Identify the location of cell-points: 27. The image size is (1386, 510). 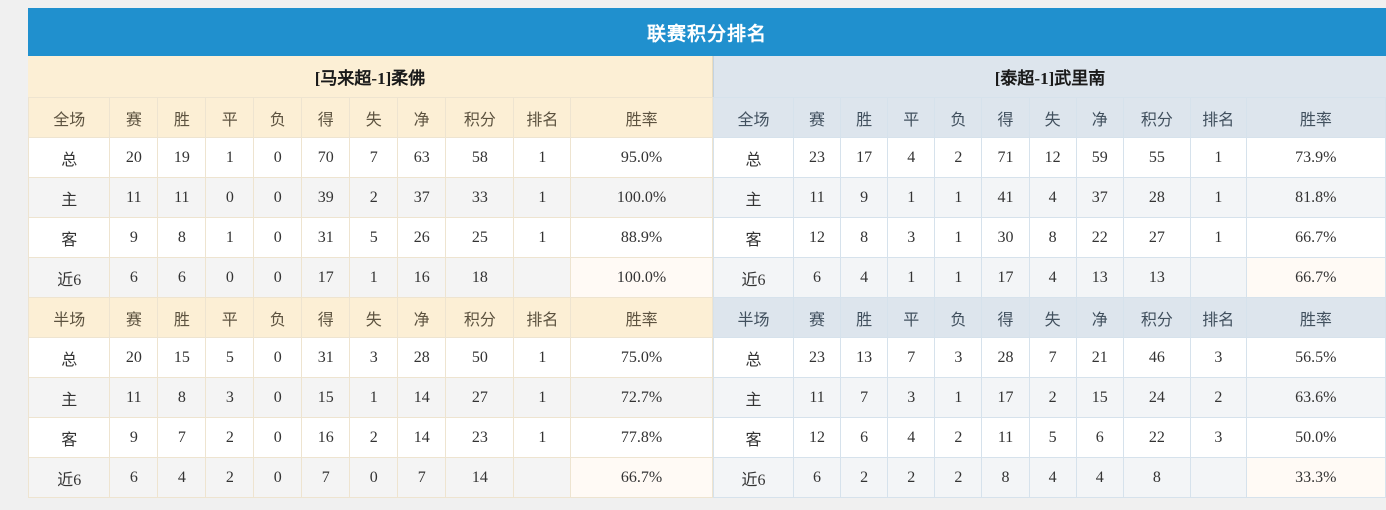
(480, 397).